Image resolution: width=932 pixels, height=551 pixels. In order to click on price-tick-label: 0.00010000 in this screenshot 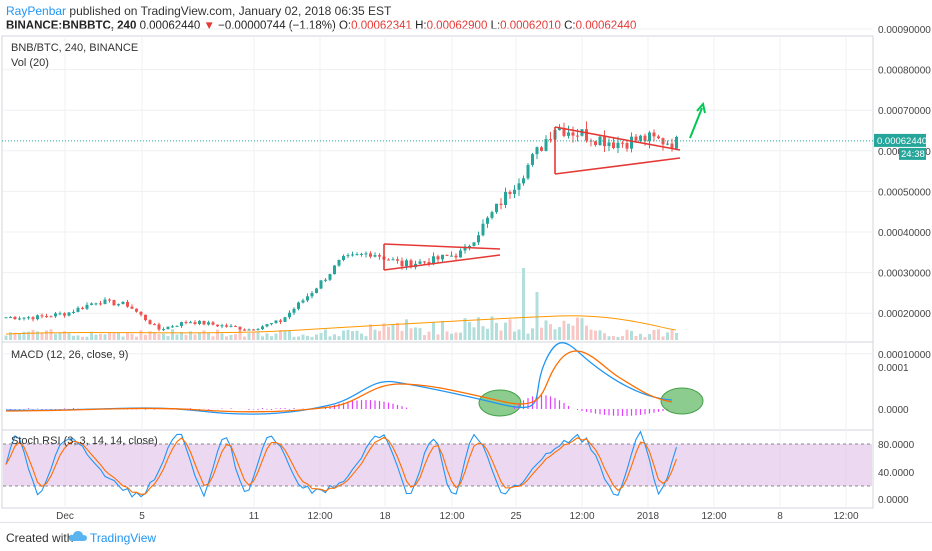, I will do `click(904, 355)`.